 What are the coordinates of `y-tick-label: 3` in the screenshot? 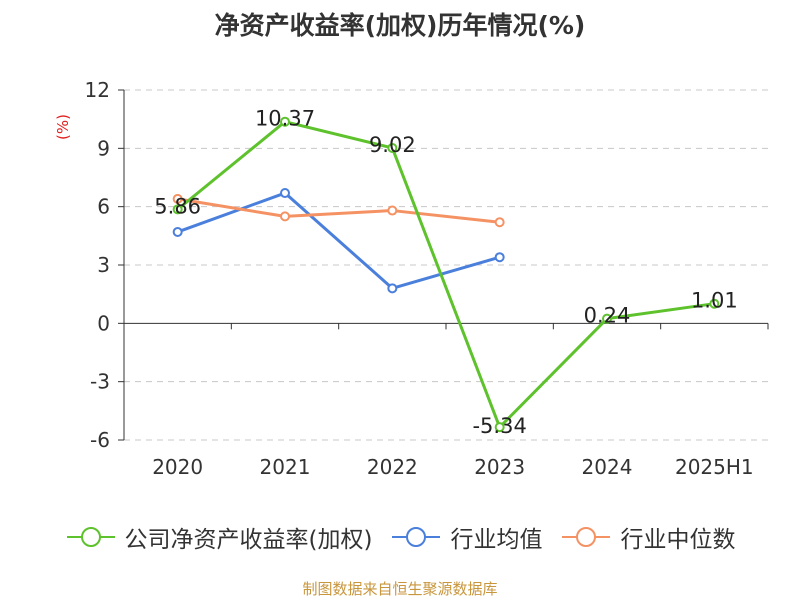 It's located at (103, 265).